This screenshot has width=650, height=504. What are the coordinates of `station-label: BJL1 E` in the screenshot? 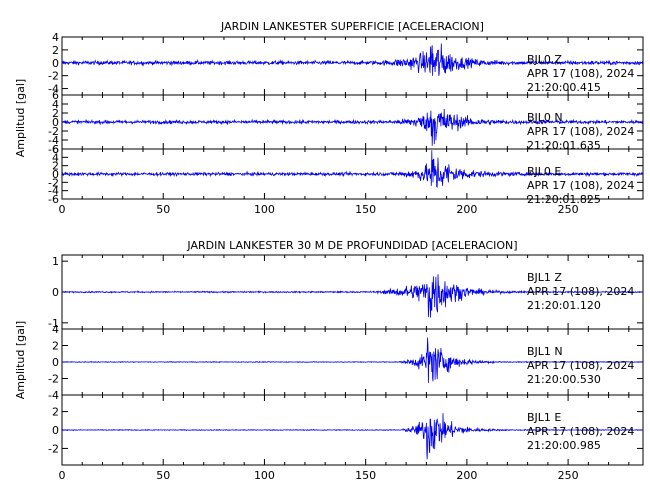 It's located at (544, 417).